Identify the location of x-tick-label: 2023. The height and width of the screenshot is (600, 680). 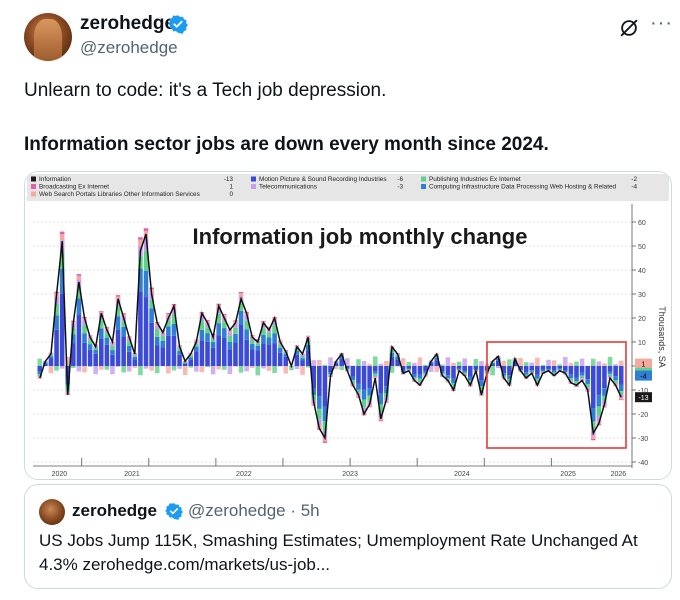
(350, 474).